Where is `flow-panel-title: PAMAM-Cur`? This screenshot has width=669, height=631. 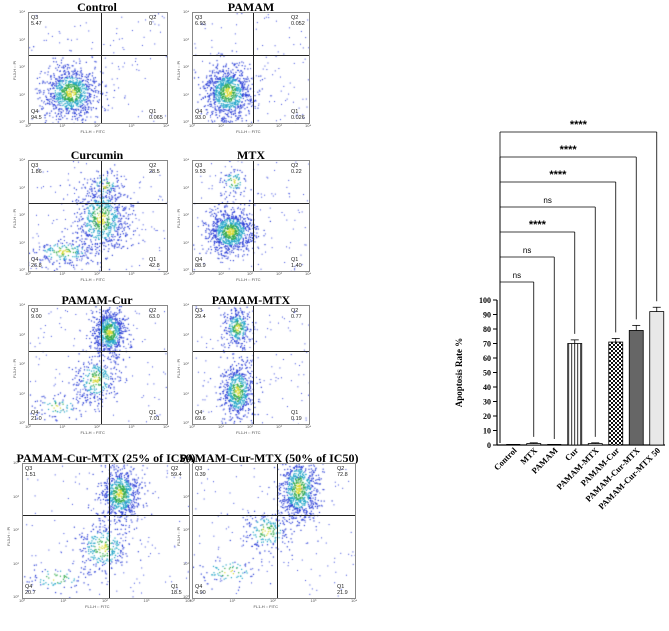
flow-panel-title: PAMAM-Cur is located at coordinates (97, 300).